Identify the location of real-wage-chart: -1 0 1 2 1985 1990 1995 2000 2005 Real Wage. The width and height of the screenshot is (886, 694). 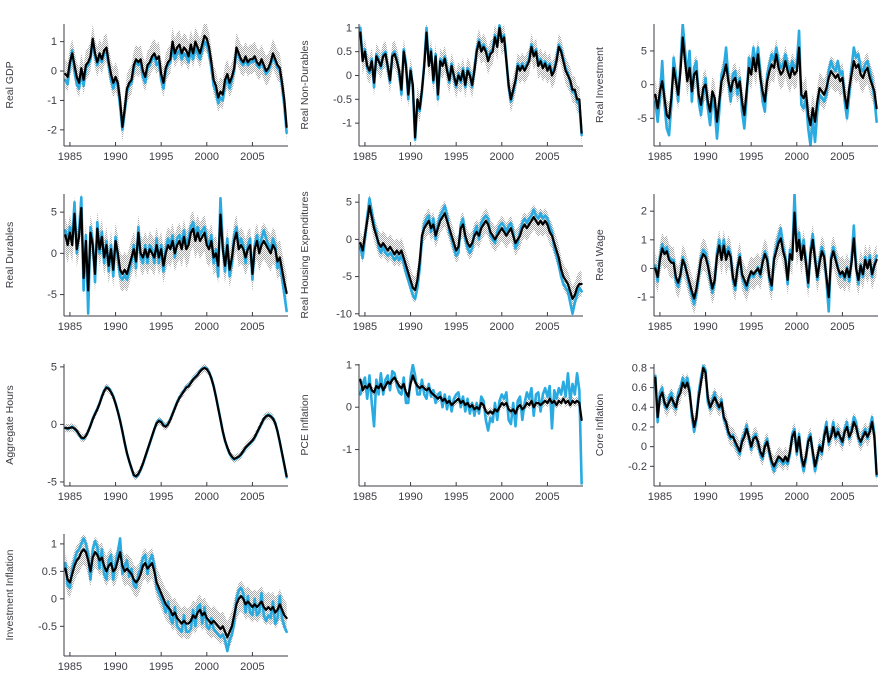
(736, 263).